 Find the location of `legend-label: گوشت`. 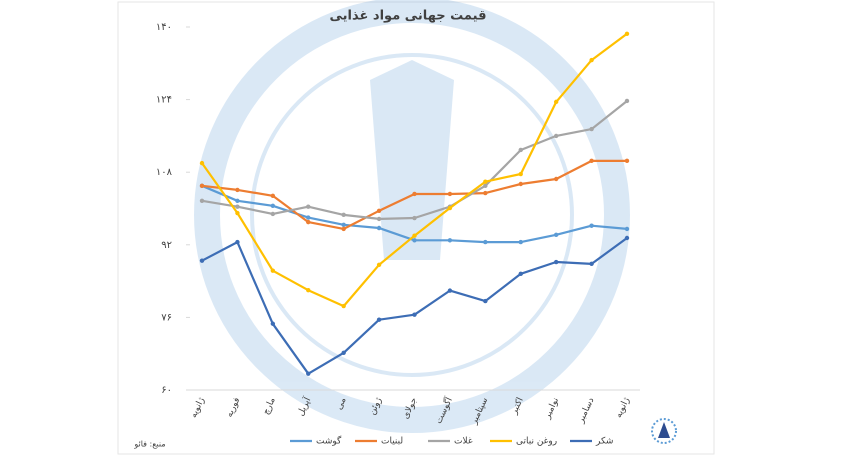

legend-label: گوشت is located at coordinates (329, 441).